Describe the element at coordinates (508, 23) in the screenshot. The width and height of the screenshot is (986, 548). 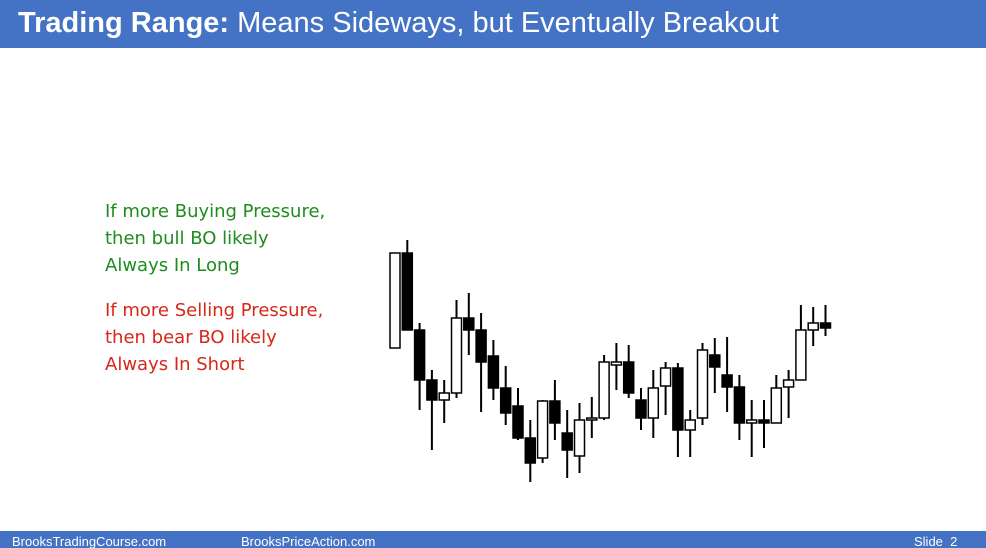
I see `title: Means Sideways, but Eventually Breakout` at that location.